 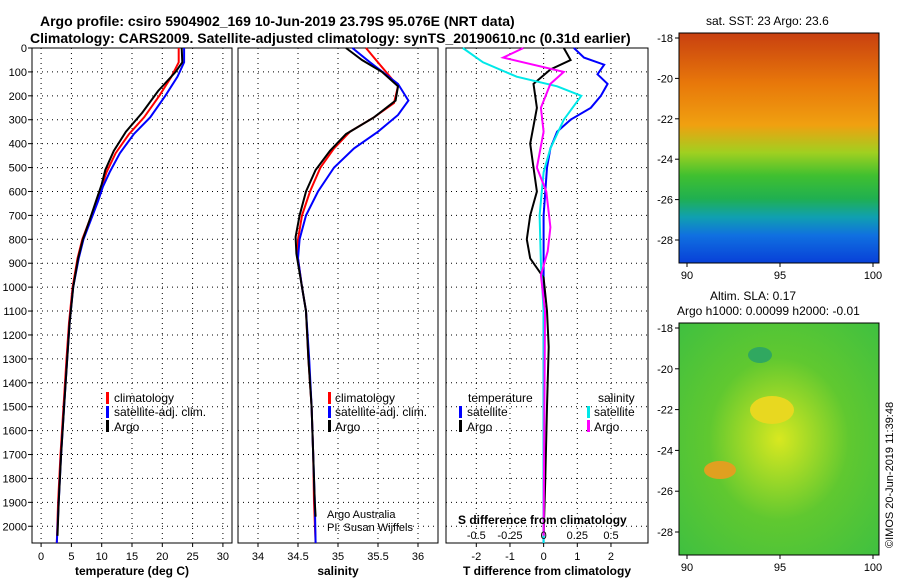 What do you see at coordinates (132, 557) in the screenshot?
I see `x-tick-label: 15` at bounding box center [132, 557].